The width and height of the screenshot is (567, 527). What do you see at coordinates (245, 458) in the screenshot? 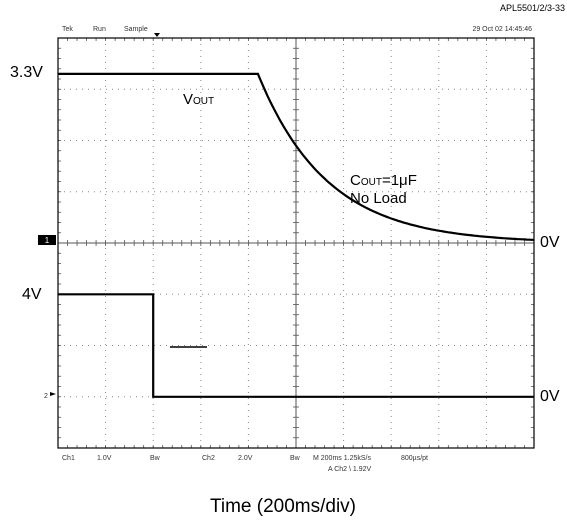
I see `ch2-scale: 2.0V` at bounding box center [245, 458].